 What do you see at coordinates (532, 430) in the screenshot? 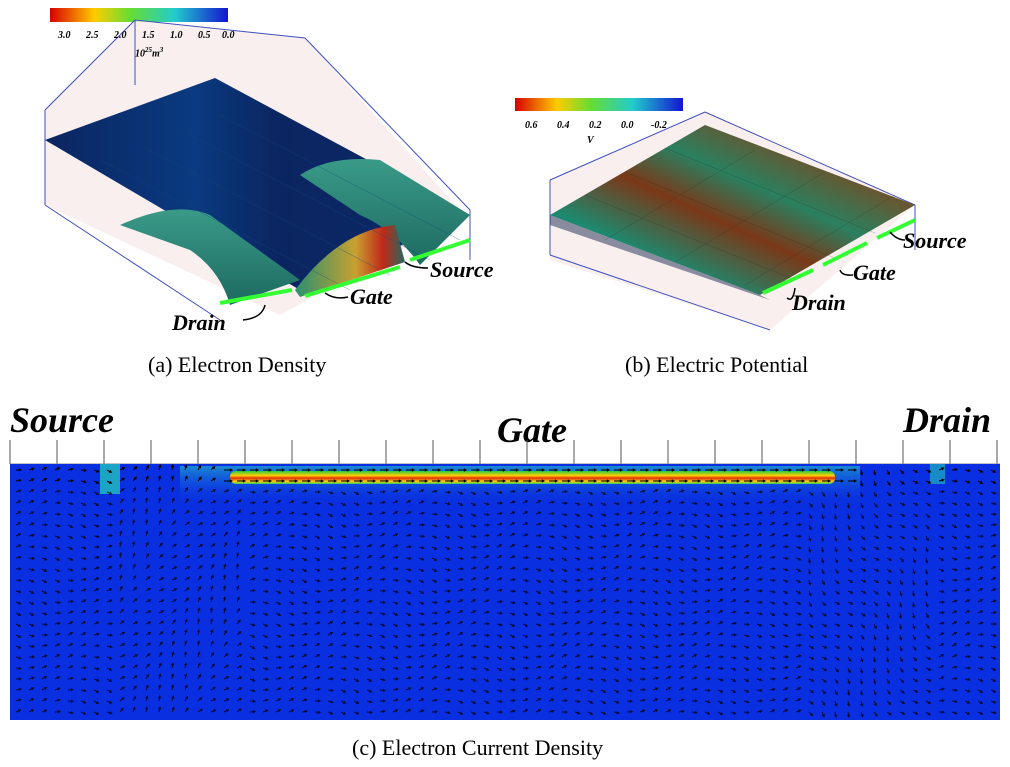
I see `gate-label-c: Gate` at bounding box center [532, 430].